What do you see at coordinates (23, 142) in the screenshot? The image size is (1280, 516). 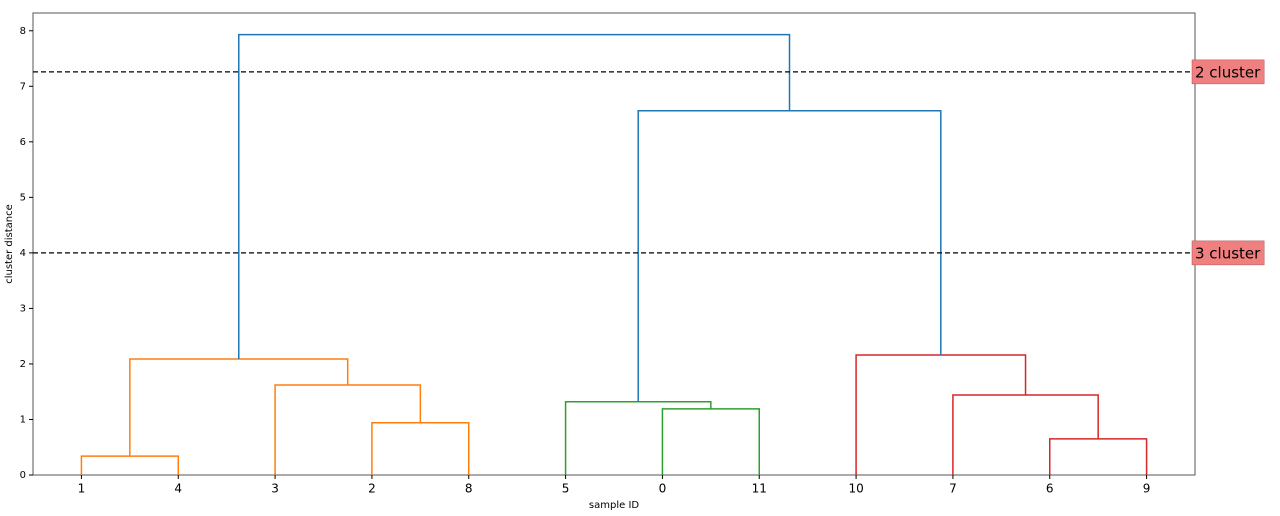 I see `y-tick-label: 6` at bounding box center [23, 142].